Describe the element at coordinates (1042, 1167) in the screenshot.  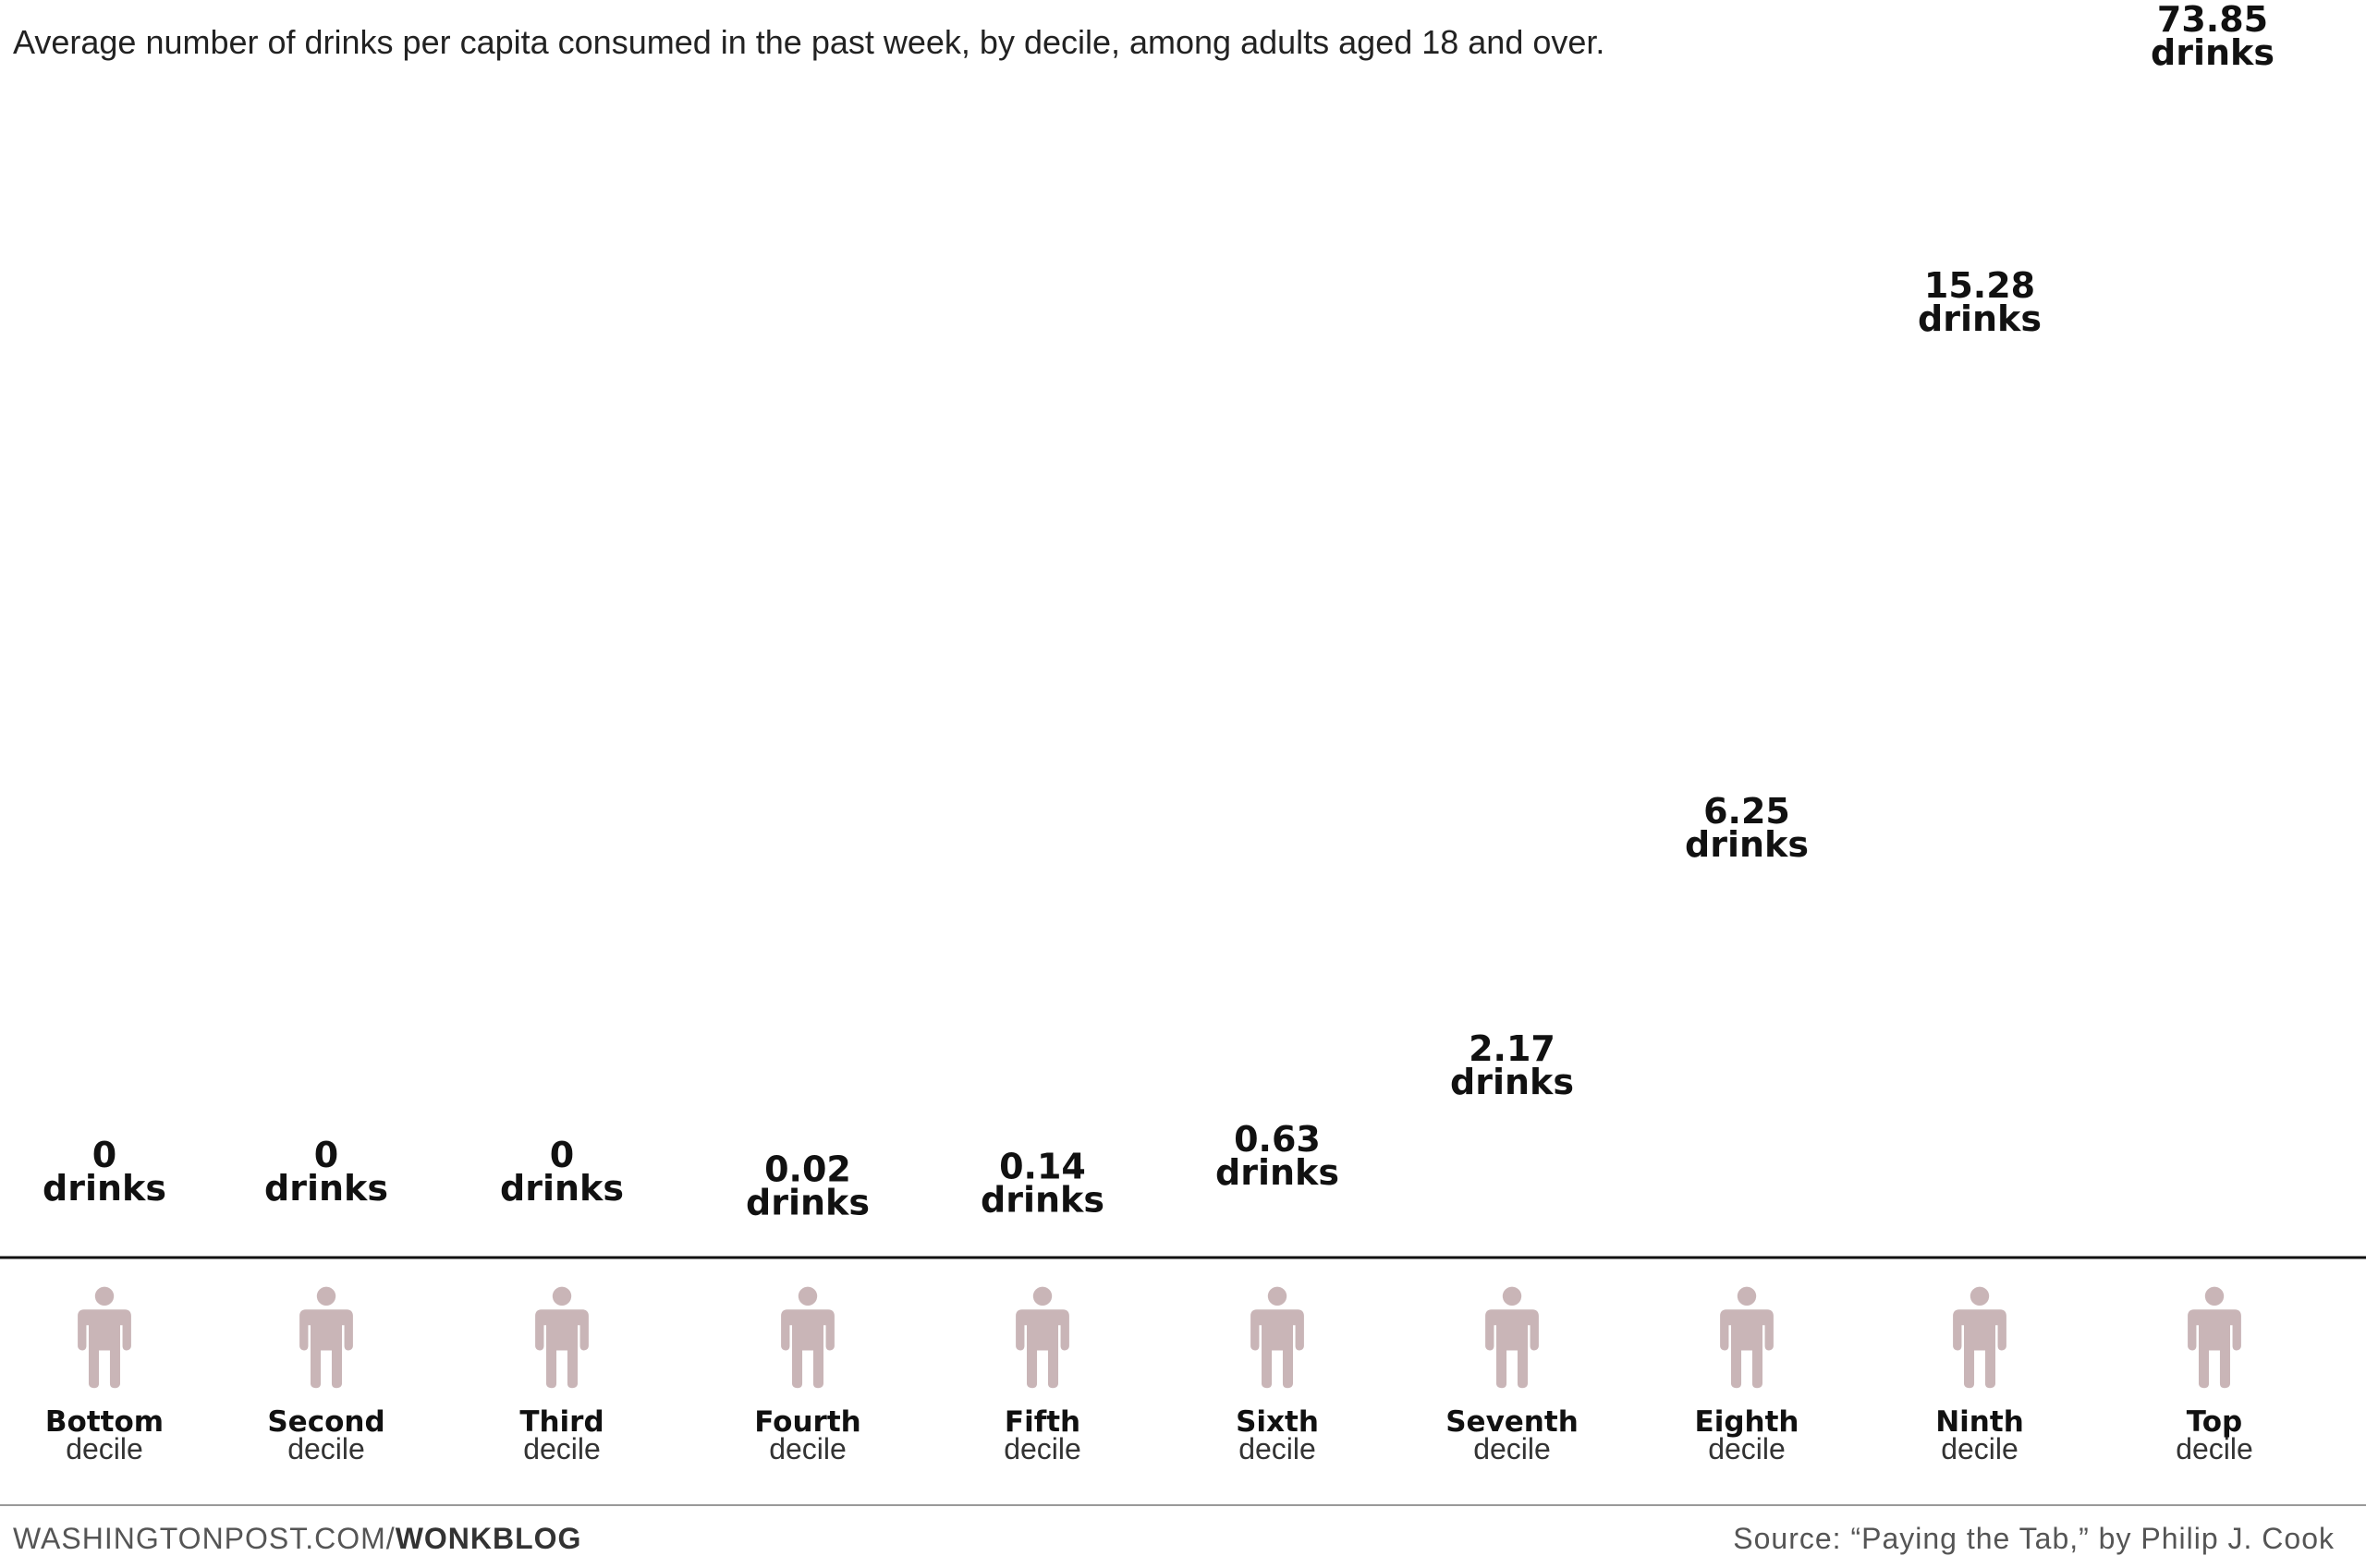
I see `value-label-number: 0.14` at that location.